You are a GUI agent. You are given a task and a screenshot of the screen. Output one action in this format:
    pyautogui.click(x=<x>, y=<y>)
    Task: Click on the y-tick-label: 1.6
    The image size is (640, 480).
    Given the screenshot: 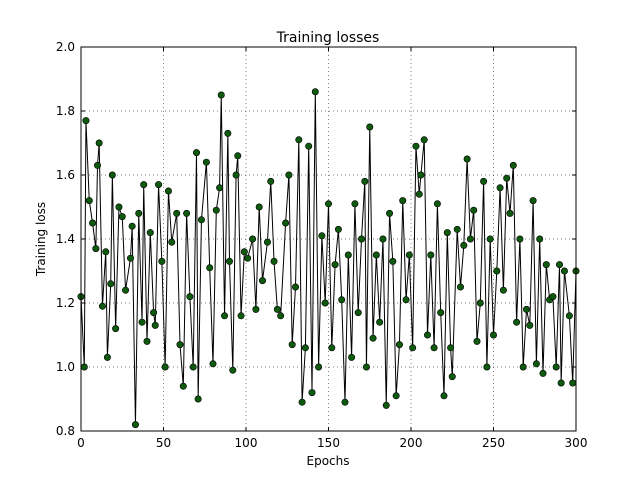 What is the action you would take?
    pyautogui.click(x=65, y=175)
    